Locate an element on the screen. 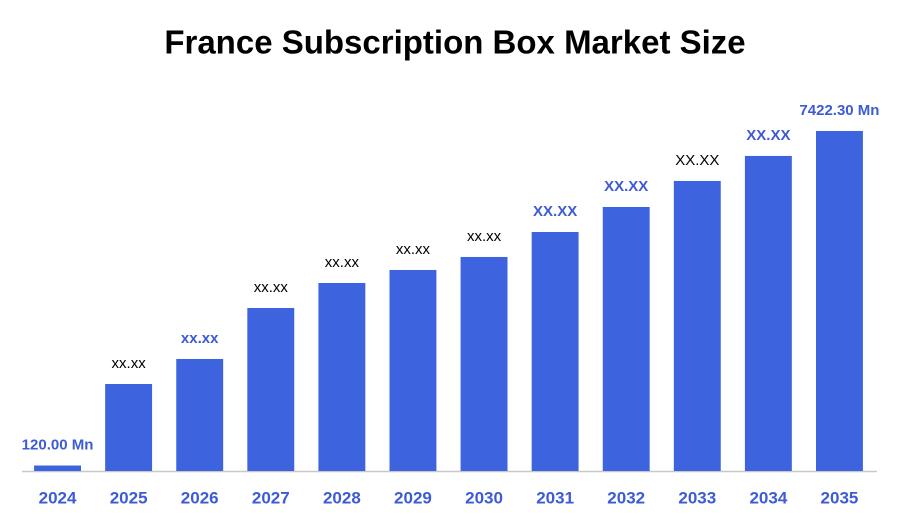  x-tick-label: 2032 is located at coordinates (626, 497).